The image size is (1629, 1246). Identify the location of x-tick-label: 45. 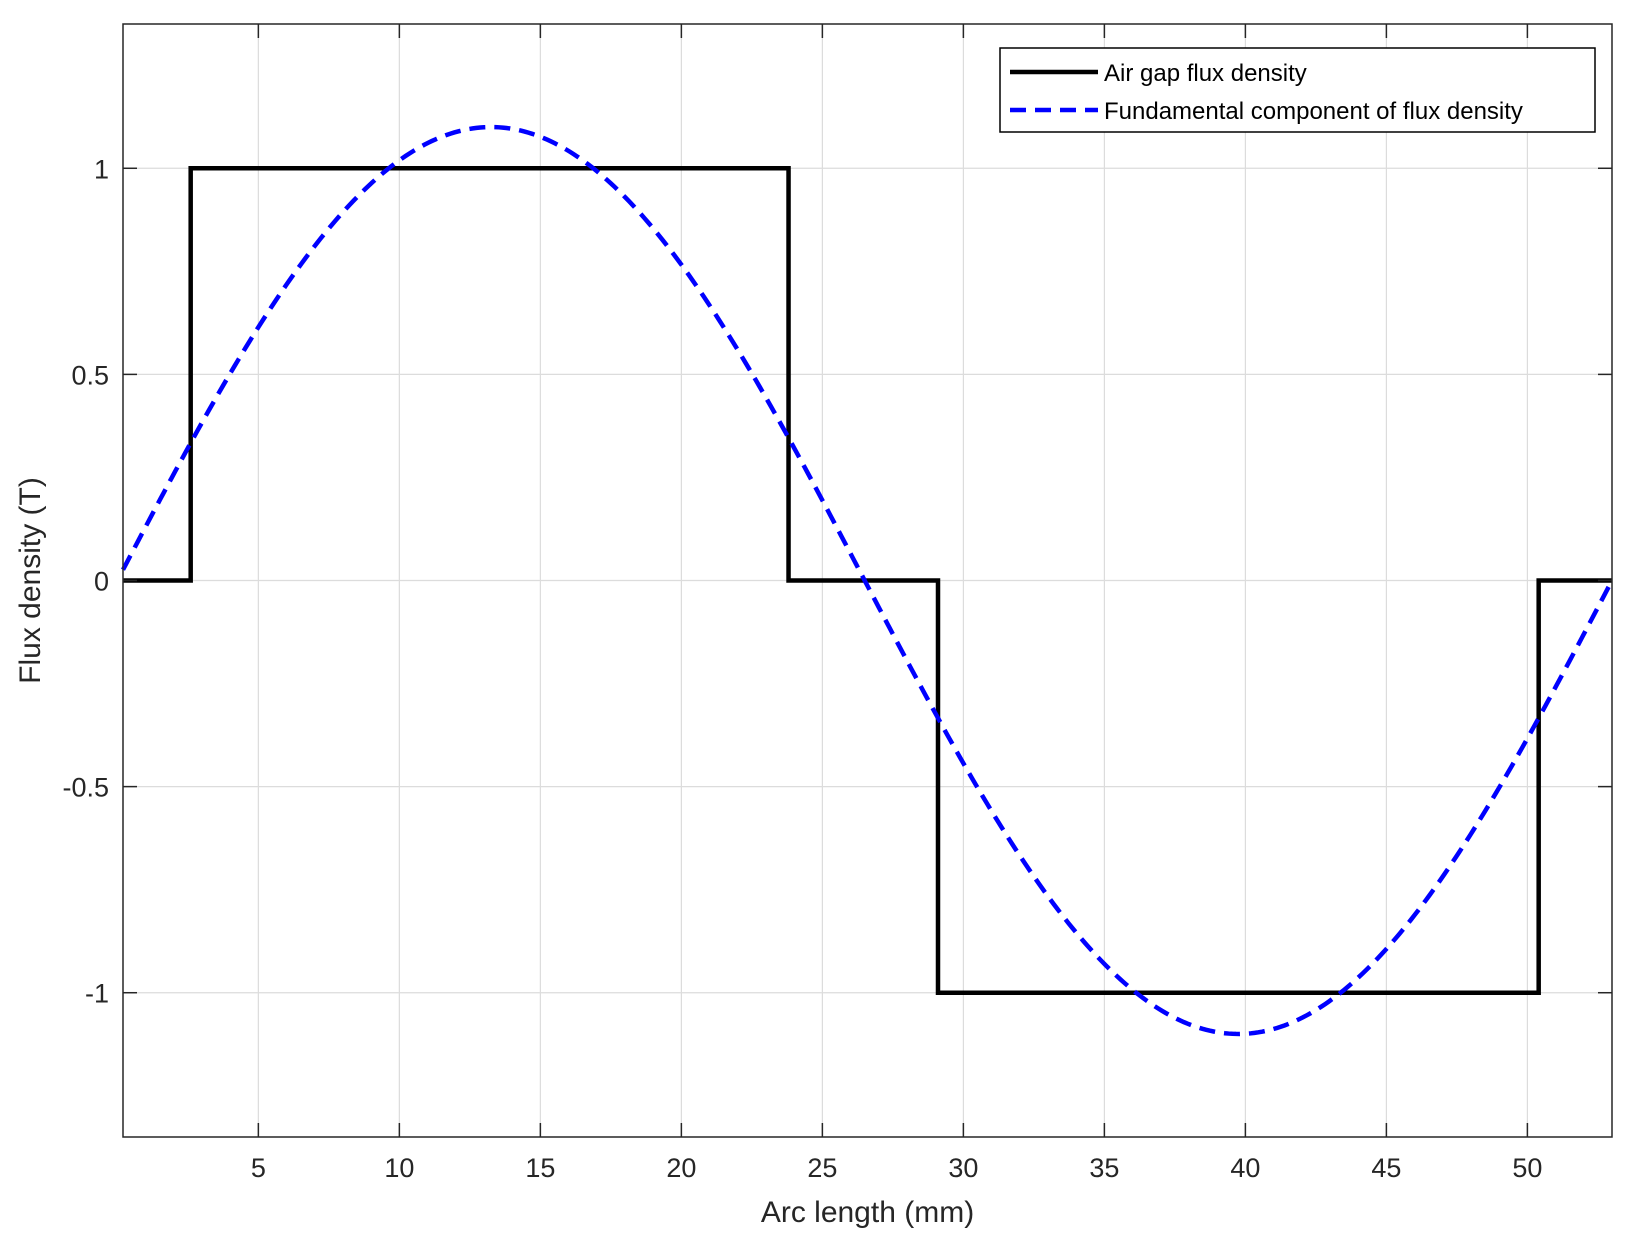
(1386, 1168).